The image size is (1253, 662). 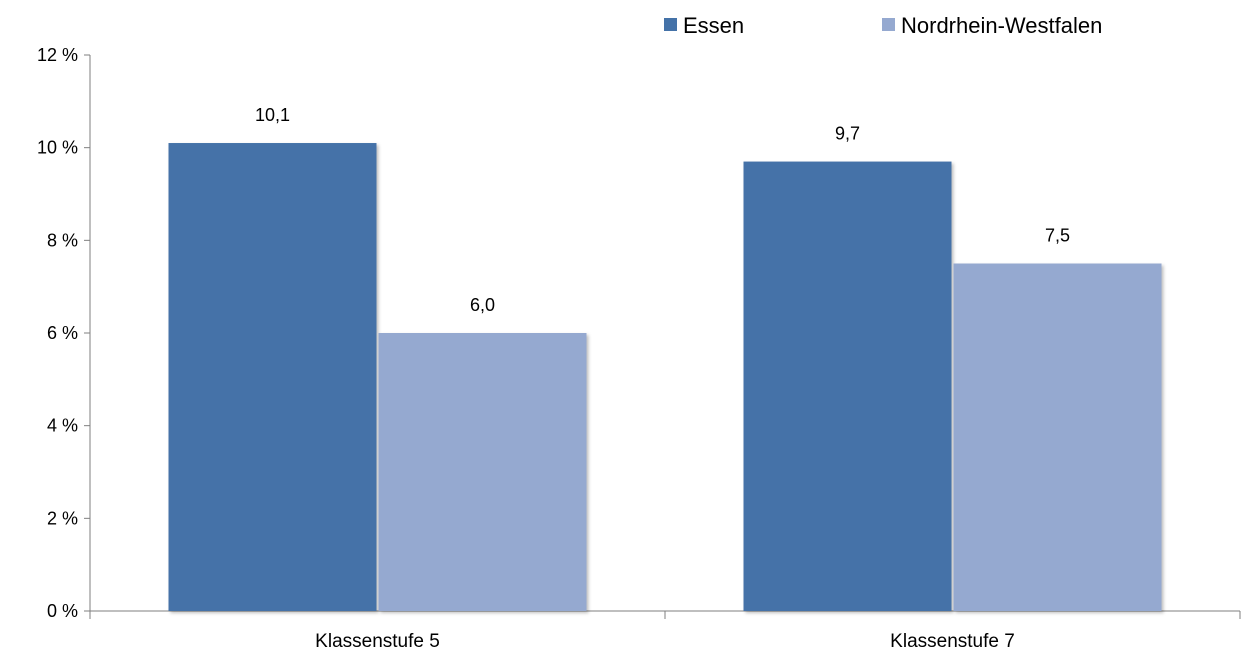 I want to click on y-tick-label: 2 %, so click(x=62, y=518).